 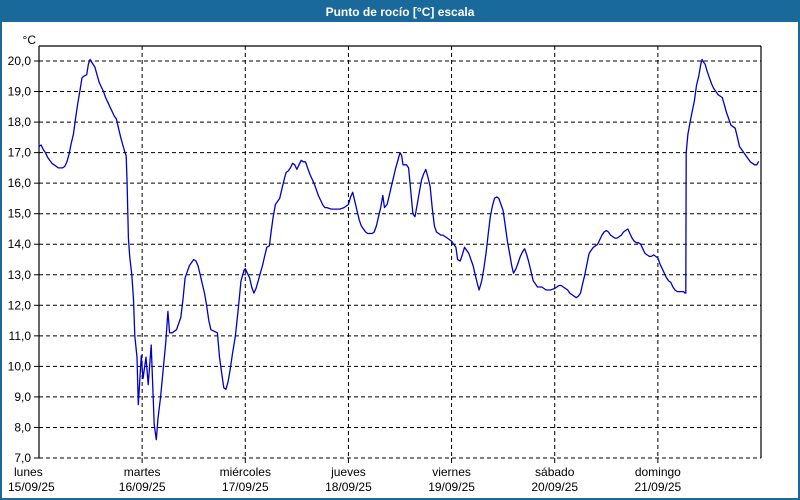 What do you see at coordinates (451, 472) in the screenshot?
I see `x-day-label: viernes` at bounding box center [451, 472].